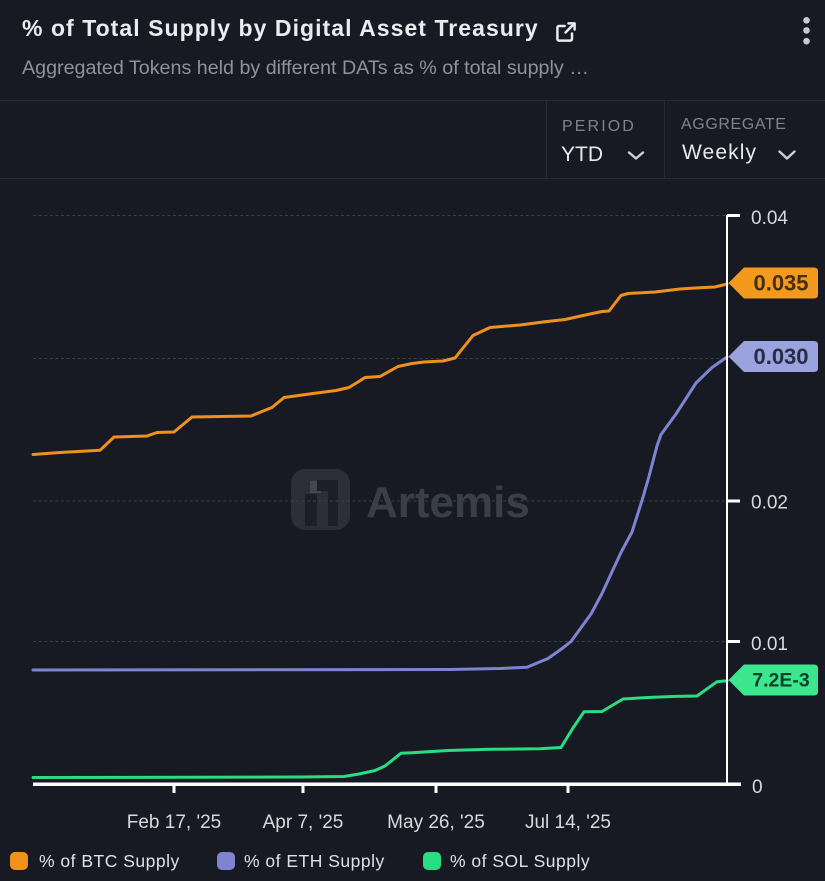  I want to click on svg-text: 0.035, so click(780, 283).